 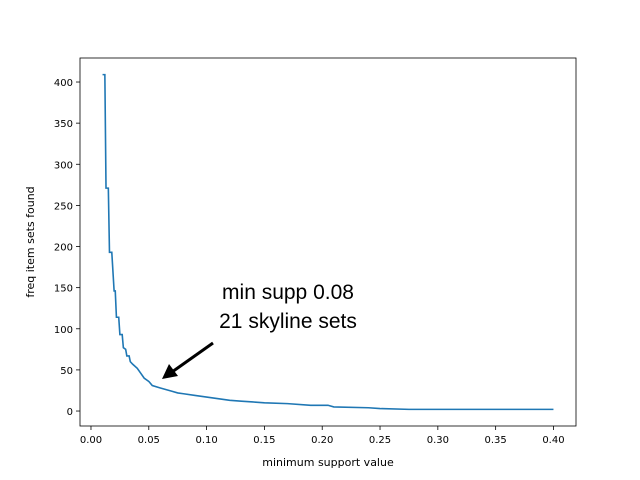 What do you see at coordinates (288, 292) in the screenshot?
I see `annotation: min supp 0.08` at bounding box center [288, 292].